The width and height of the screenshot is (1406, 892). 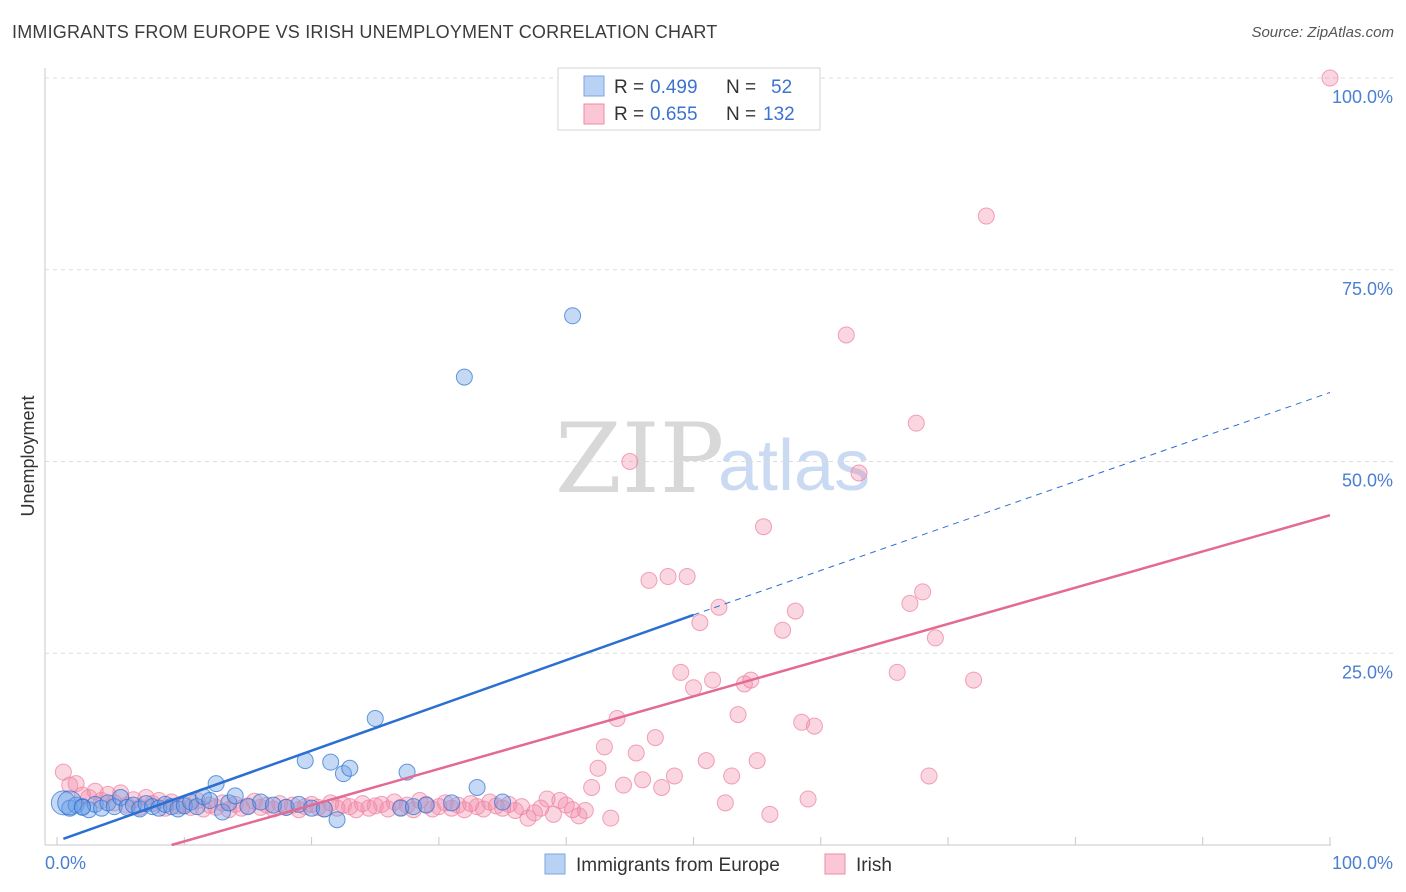 I want to click on y-axis-label: Unemployment, so click(x=28, y=455).